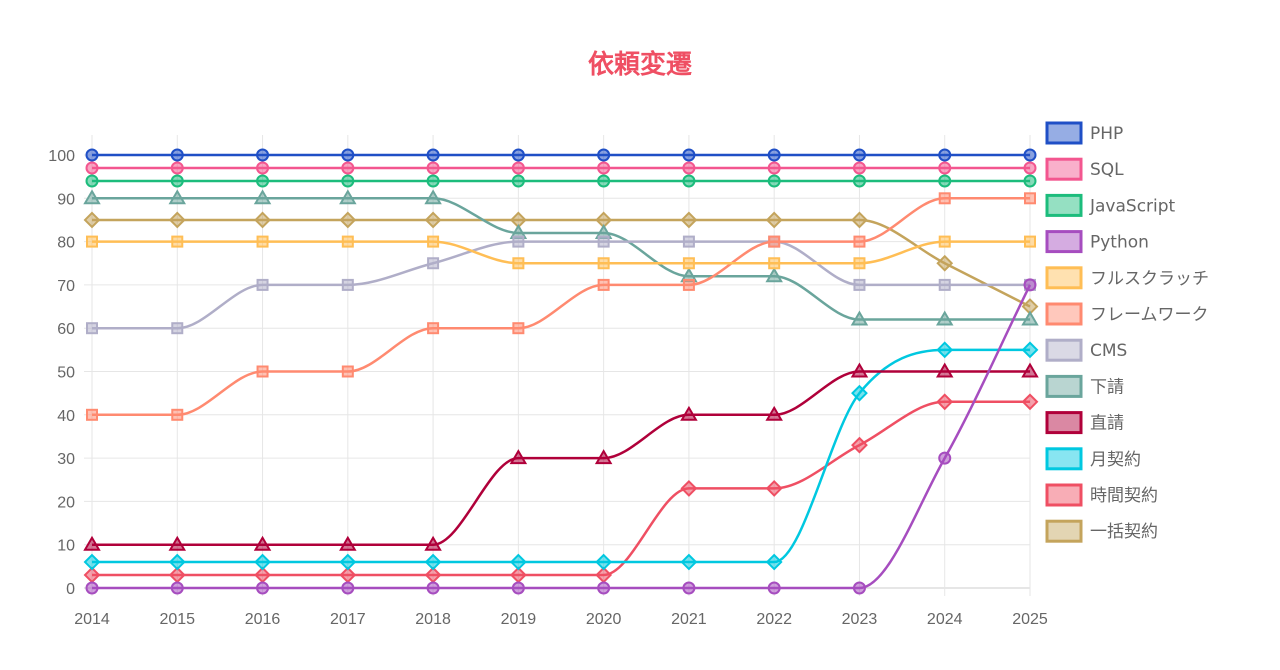 The height and width of the screenshot is (670, 1280). I want to click on x-tick-label: 2018, so click(433, 619).